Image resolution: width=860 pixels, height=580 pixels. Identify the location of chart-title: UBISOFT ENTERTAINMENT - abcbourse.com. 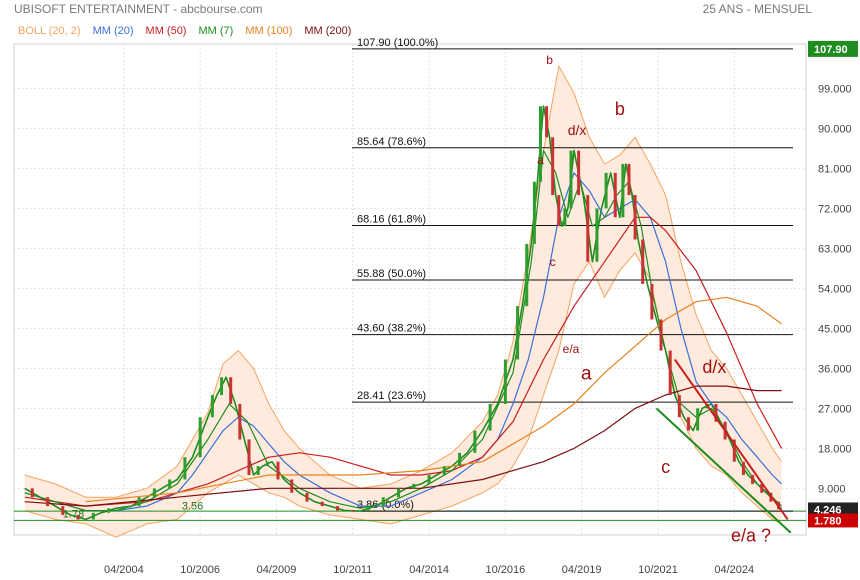
(138, 9).